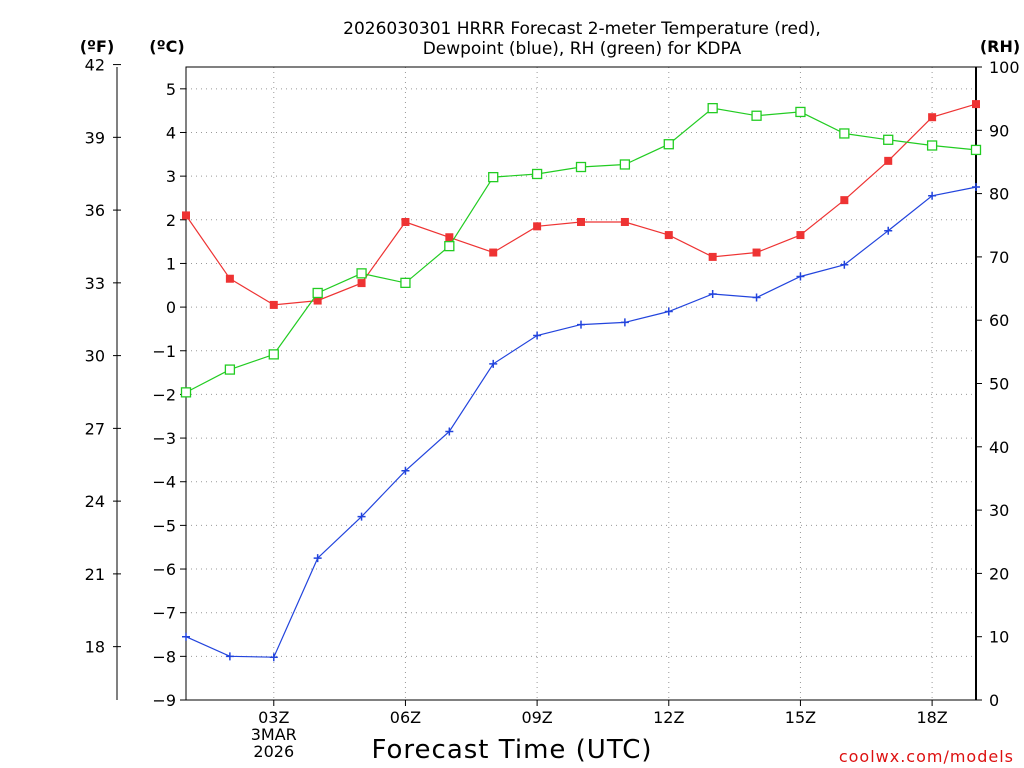 Image resolution: width=1024 pixels, height=768 pixels. I want to click on celsius-tick-label: −1, so click(164, 351).